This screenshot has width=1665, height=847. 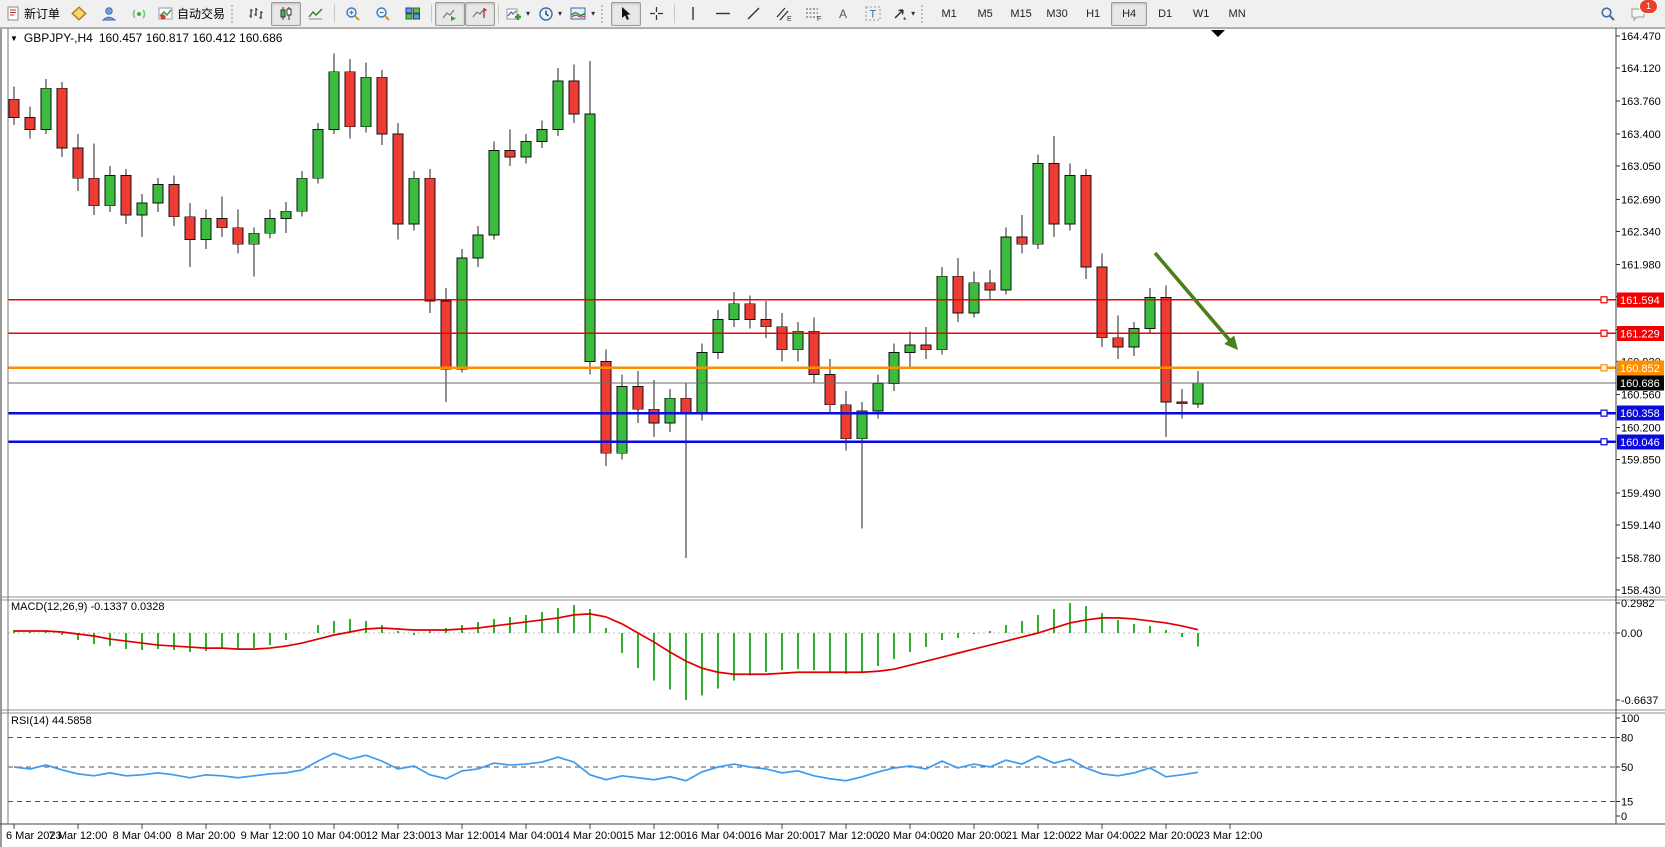 What do you see at coordinates (79, 14) in the screenshot?
I see `market-button` at bounding box center [79, 14].